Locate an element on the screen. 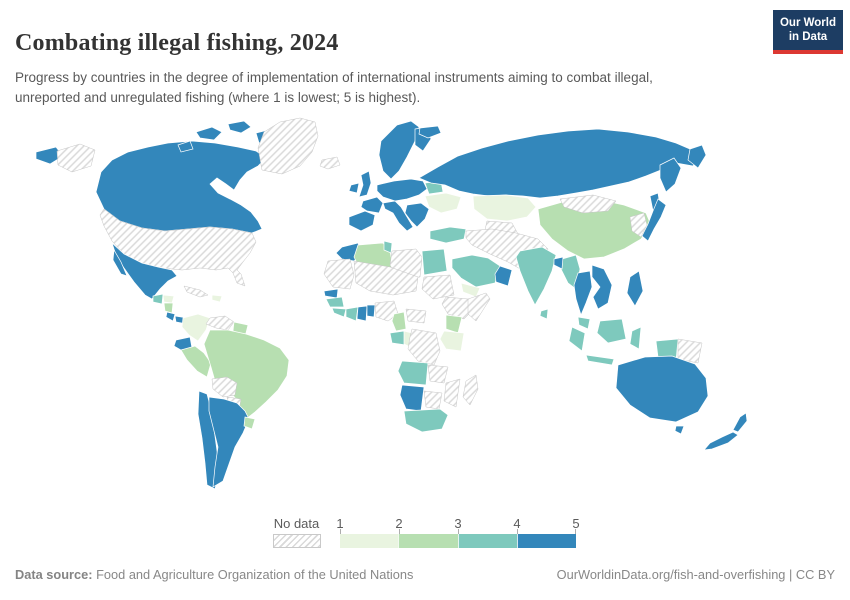 Image resolution: width=850 pixels, height=600 pixels. country-guatemala is located at coordinates (158, 299).